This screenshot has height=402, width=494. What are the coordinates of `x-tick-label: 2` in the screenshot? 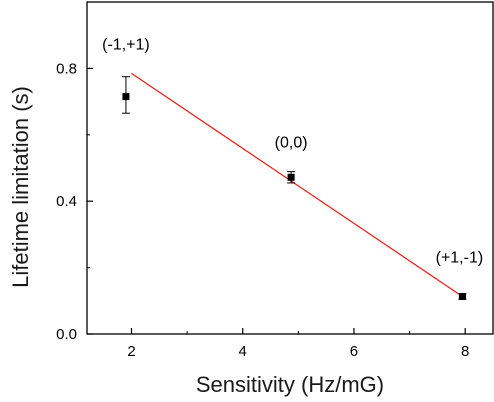 It's located at (131, 351).